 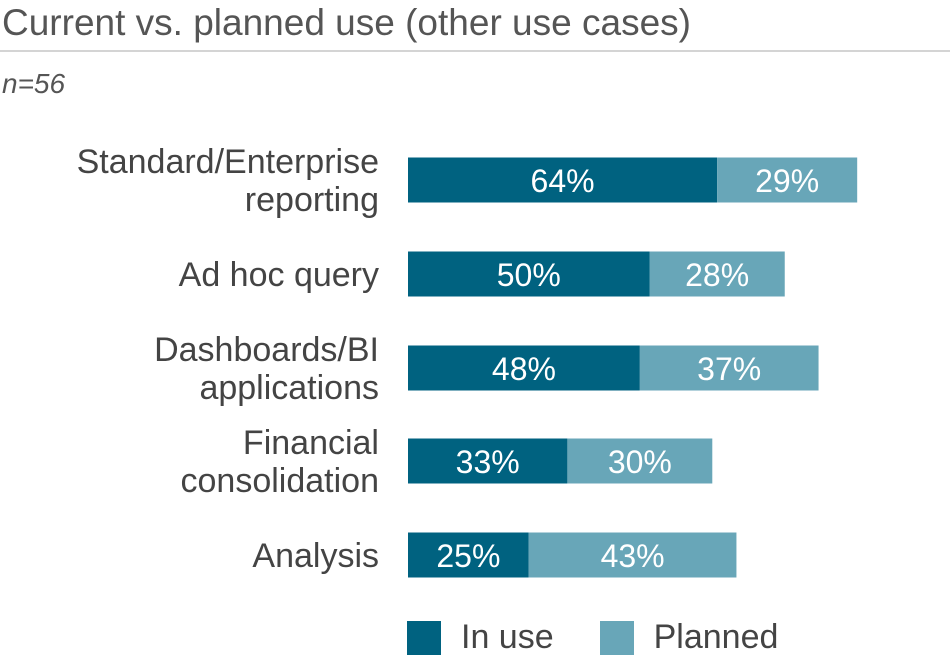 What do you see at coordinates (280, 462) in the screenshot?
I see `category-label: Financial consolidation` at bounding box center [280, 462].